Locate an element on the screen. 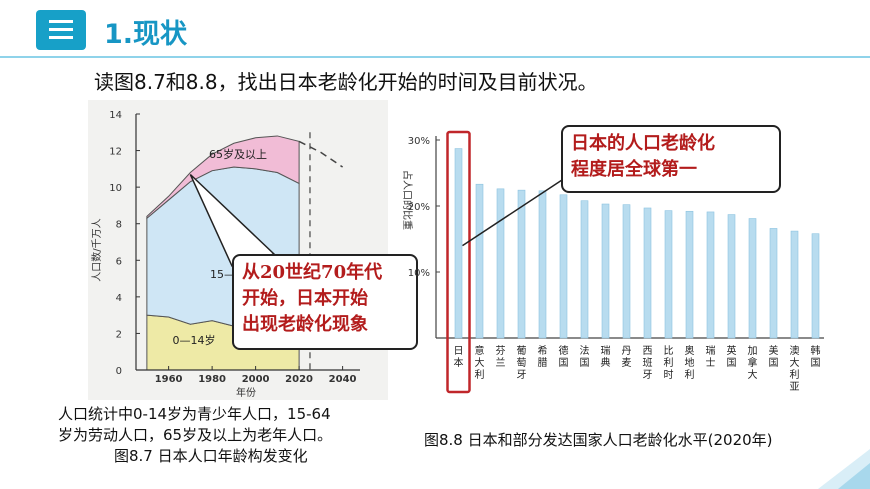 The height and width of the screenshot is (489, 870). x-tick-label-char: 芬 is located at coordinates (501, 351).